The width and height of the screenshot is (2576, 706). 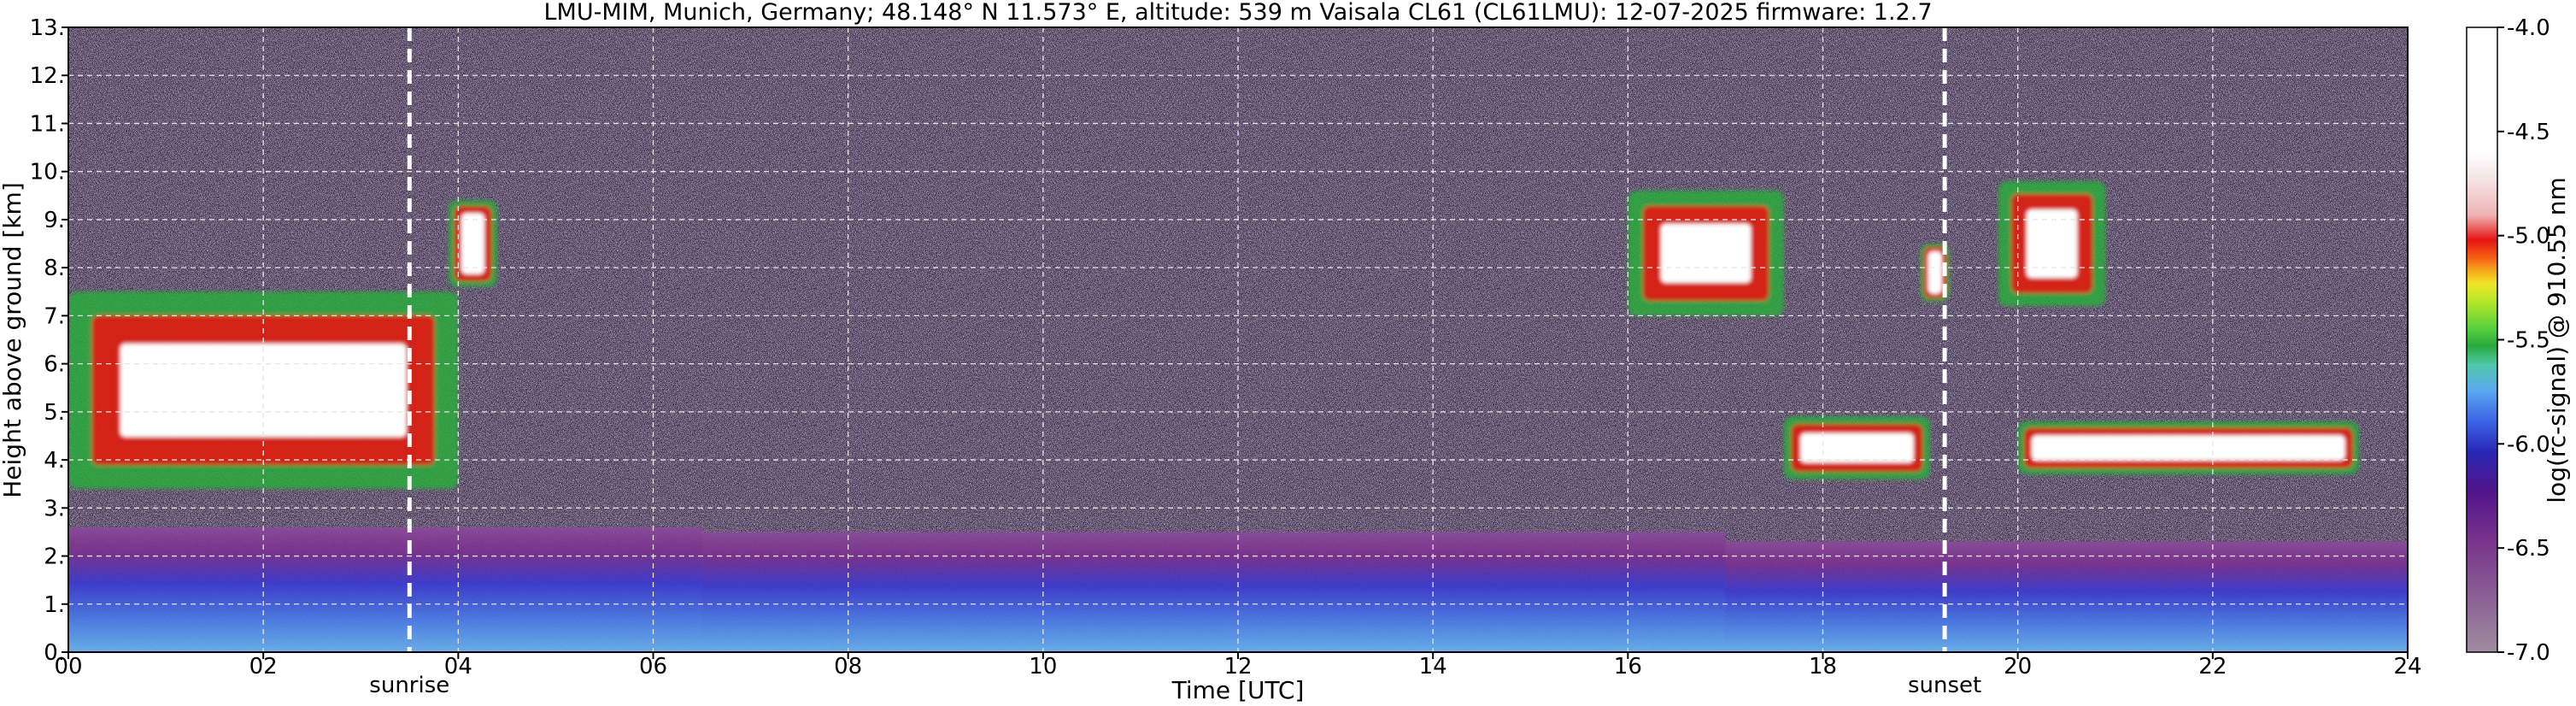 I want to click on y-tick-label: 2., so click(x=54, y=557).